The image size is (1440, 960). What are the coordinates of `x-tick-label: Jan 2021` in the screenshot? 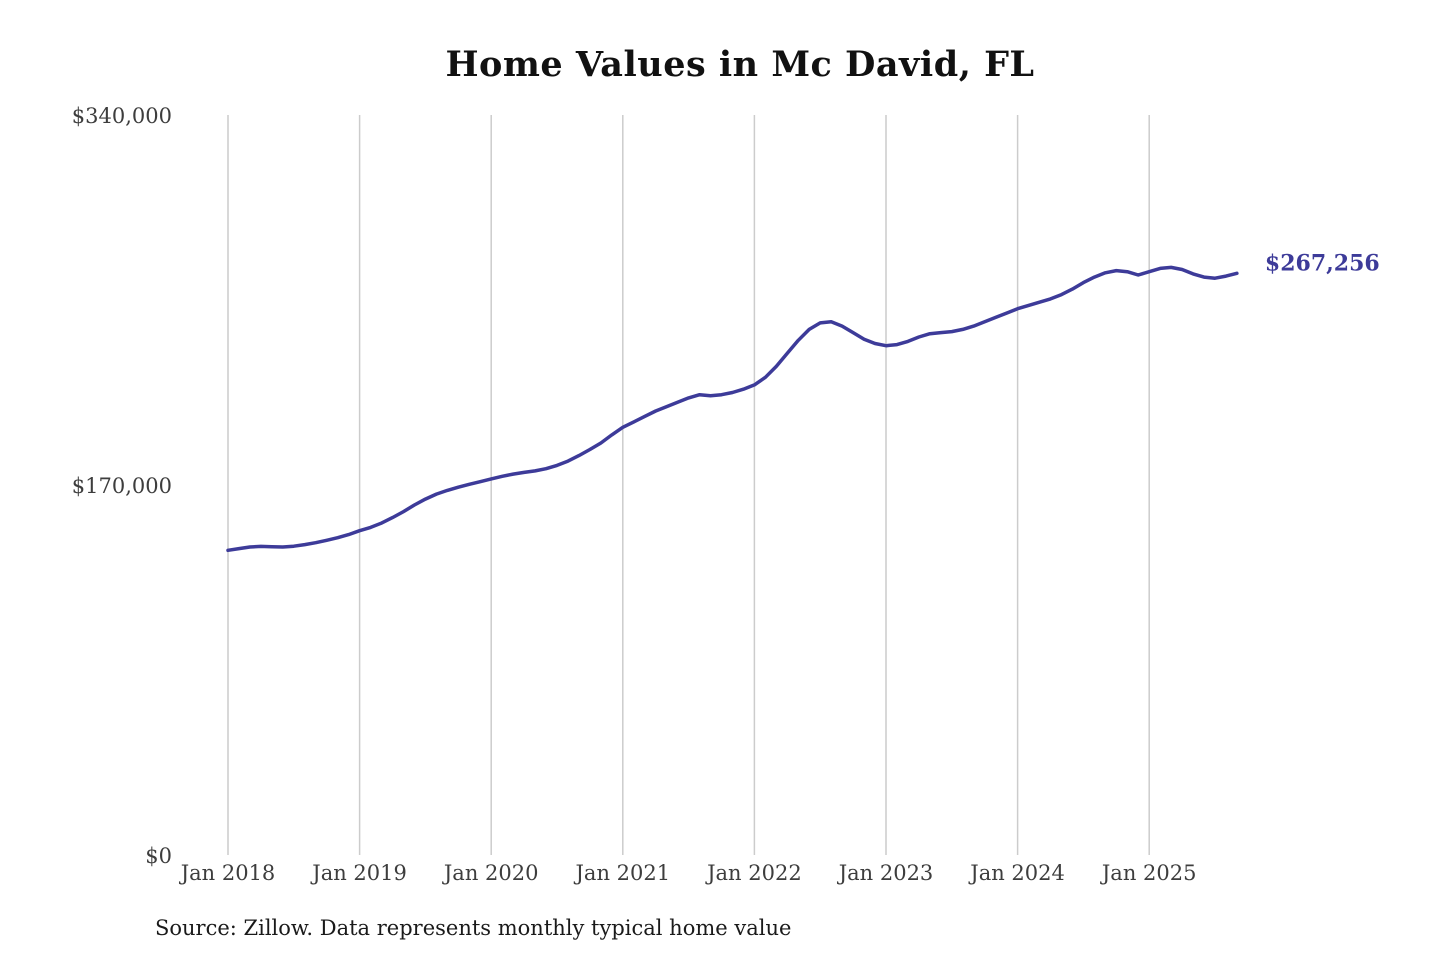 It's located at (622, 873).